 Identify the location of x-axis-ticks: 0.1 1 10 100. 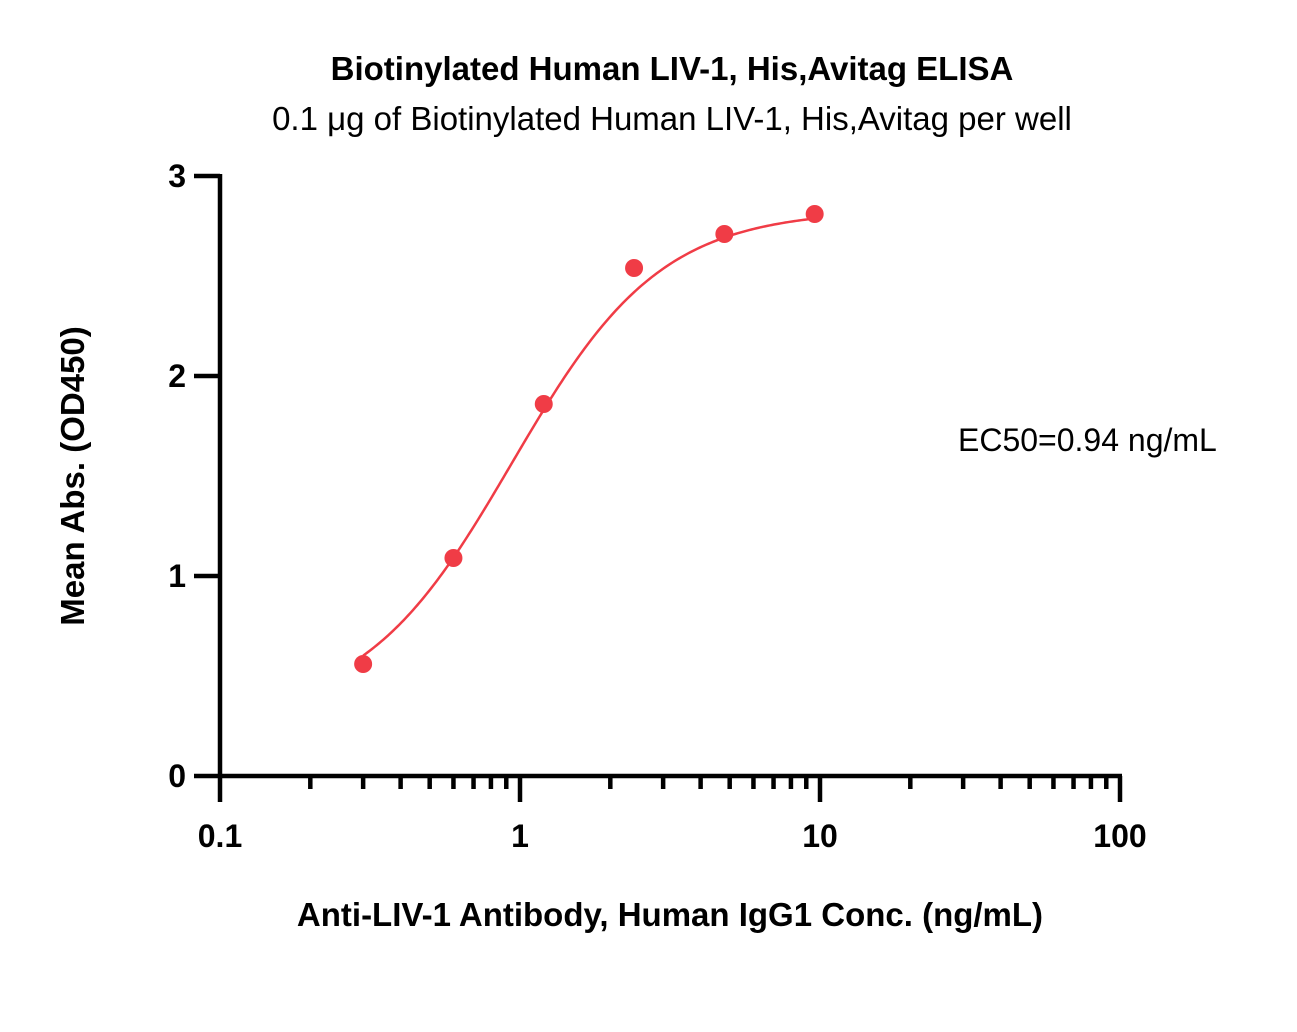
(672, 815).